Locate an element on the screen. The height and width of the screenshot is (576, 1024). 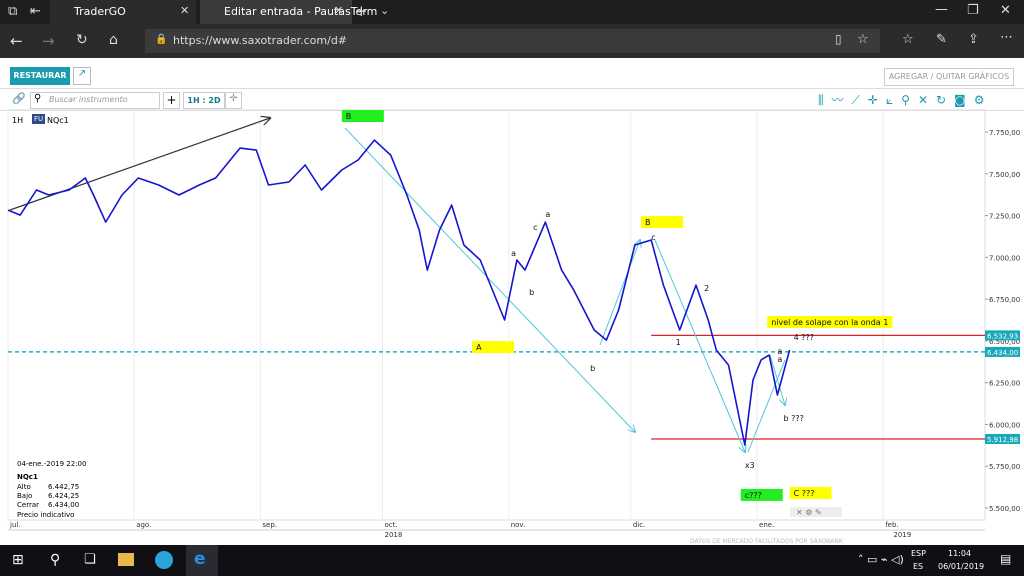
maximize: ❐ is located at coordinates (973, 10).